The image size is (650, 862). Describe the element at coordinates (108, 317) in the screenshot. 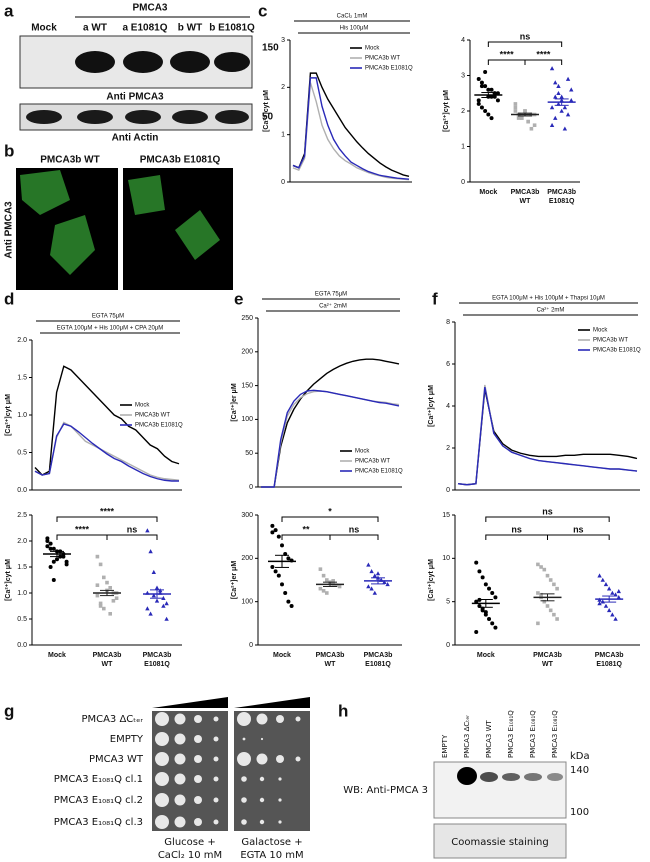

I see `treatment-label: EGTA 75μM` at that location.